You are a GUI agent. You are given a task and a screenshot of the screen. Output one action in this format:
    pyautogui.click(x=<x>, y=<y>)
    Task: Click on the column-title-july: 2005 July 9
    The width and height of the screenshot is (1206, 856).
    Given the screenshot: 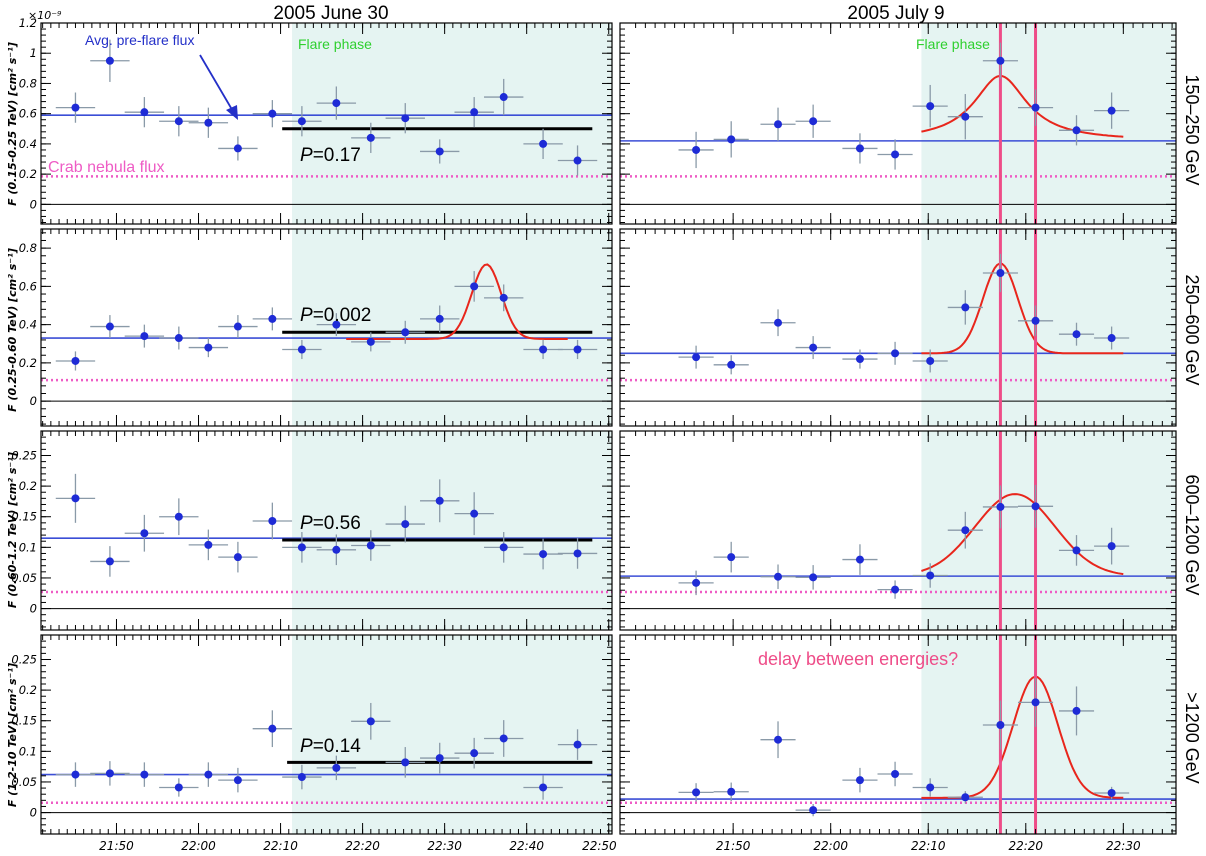 What is the action you would take?
    pyautogui.click(x=895, y=13)
    